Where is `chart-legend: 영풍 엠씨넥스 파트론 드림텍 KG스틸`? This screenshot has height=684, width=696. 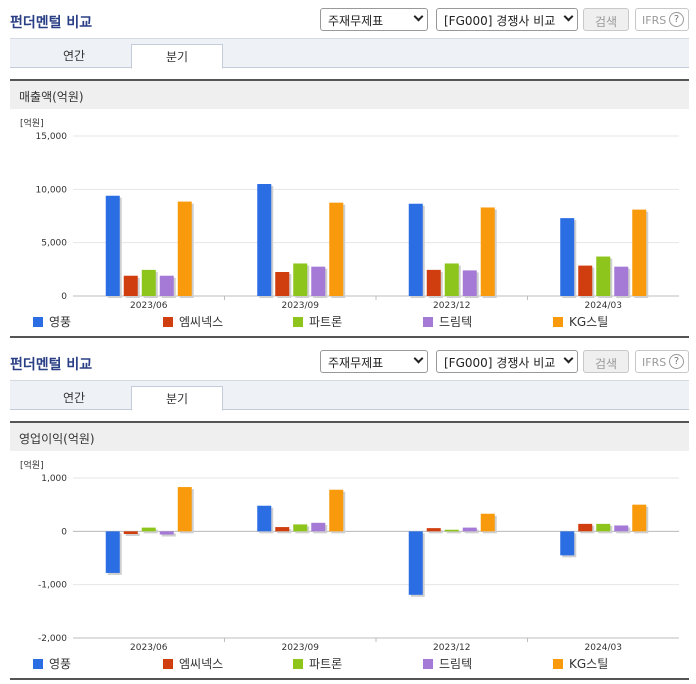 chart-legend: 영풍 엠씨넥스 파트론 드림텍 KG스틸 is located at coordinates (348, 320).